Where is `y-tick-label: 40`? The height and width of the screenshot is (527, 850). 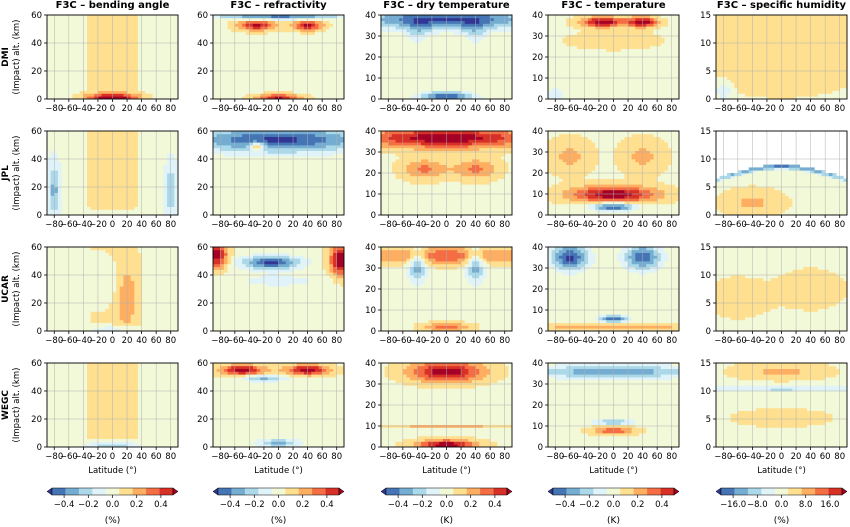
y-tick-label: 40 is located at coordinates (370, 16).